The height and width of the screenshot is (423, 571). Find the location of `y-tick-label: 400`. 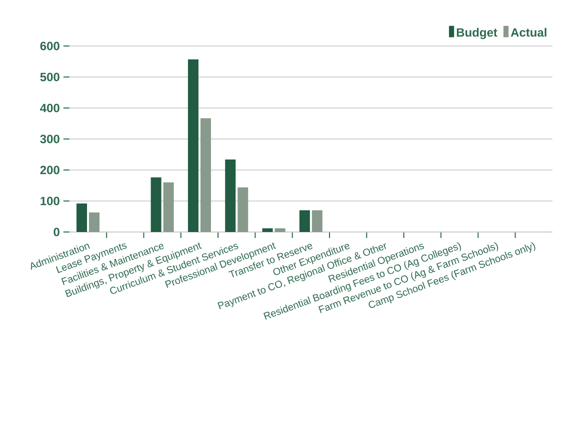

y-tick-label: 400 is located at coordinates (50, 108).